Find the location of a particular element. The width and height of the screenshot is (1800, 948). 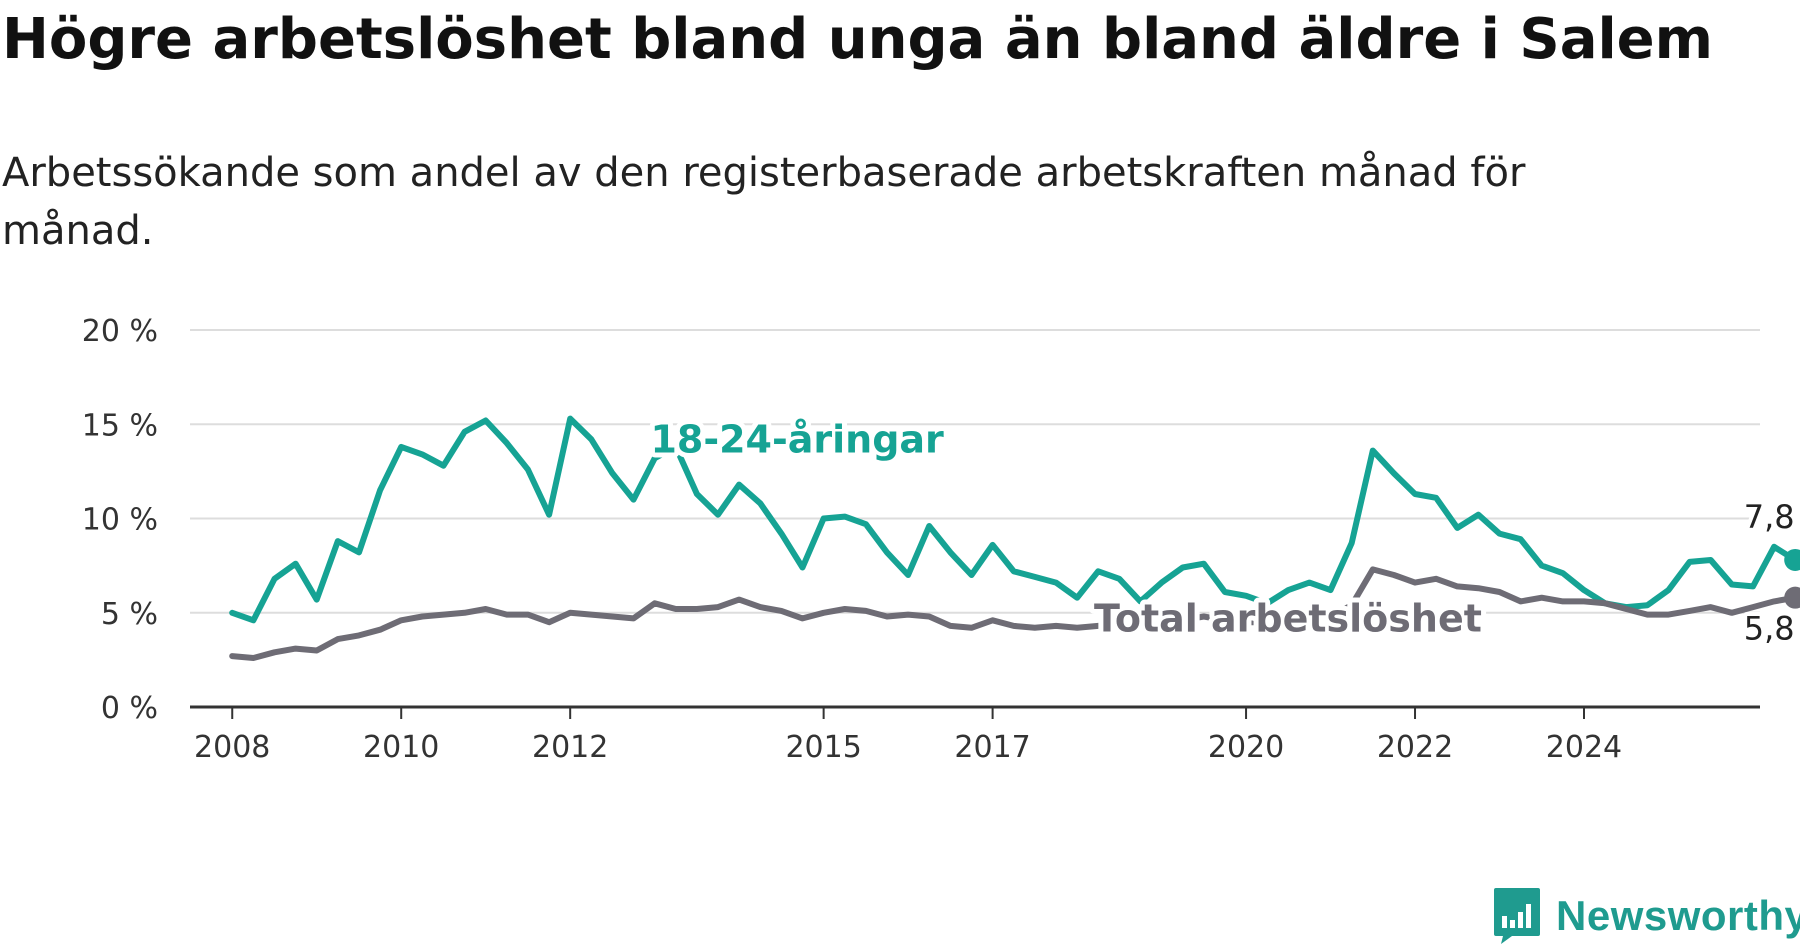

end-value-label-halo: 5,8 % is located at coordinates (1772, 629).